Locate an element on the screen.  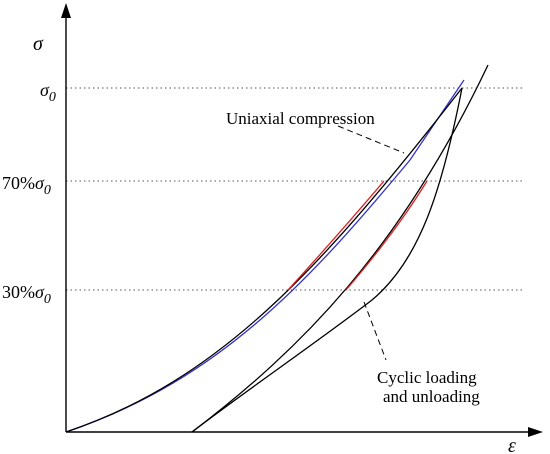
tick-30pct-prefix: 30% is located at coordinates (18, 292).